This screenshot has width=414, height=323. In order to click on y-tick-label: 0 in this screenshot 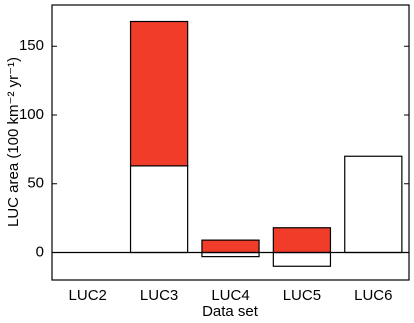, I will do `click(40, 251)`.